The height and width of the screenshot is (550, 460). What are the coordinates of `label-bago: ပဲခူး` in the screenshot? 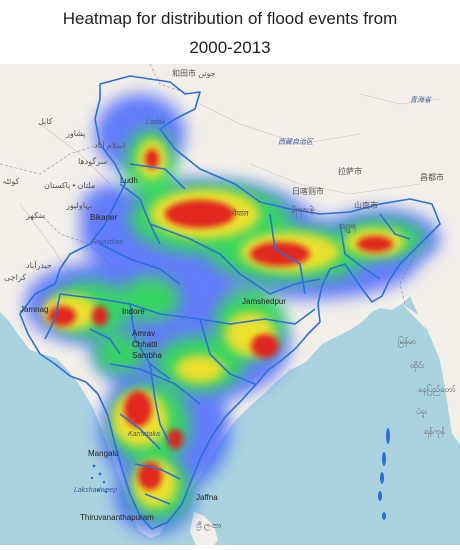 It's located at (422, 412).